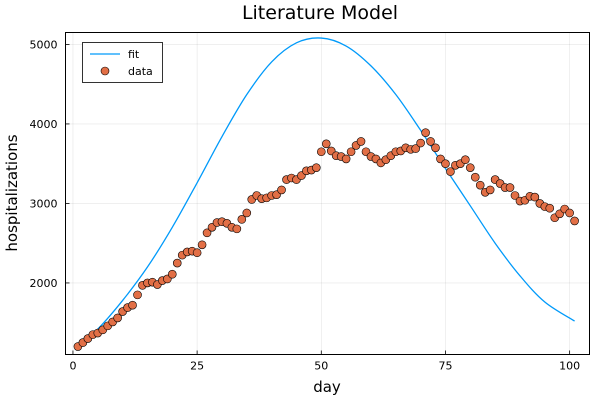 The width and height of the screenshot is (600, 400). What do you see at coordinates (321, 366) in the screenshot?
I see `x-tick-label: 50` at bounding box center [321, 366].